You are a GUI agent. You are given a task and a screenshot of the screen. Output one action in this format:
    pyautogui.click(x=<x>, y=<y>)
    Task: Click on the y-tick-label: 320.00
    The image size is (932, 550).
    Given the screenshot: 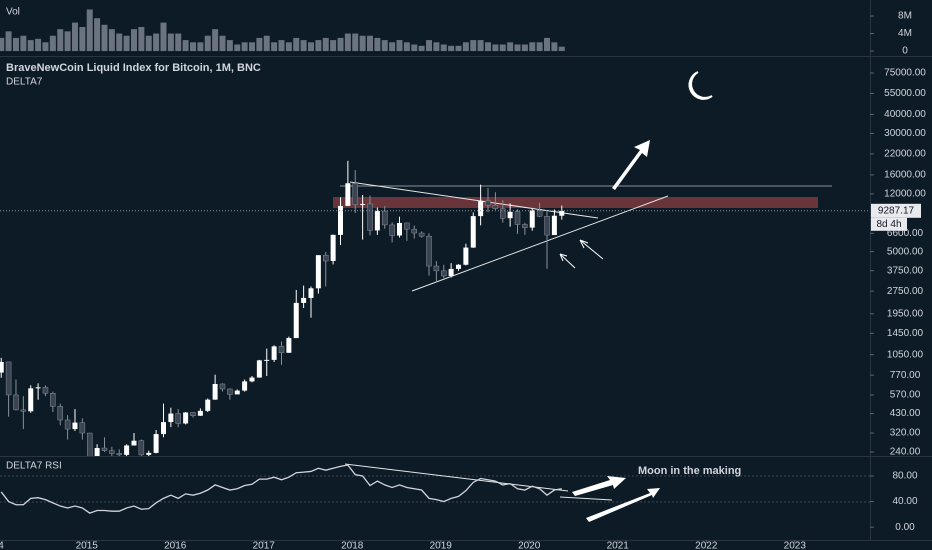 What is the action you would take?
    pyautogui.click(x=905, y=433)
    